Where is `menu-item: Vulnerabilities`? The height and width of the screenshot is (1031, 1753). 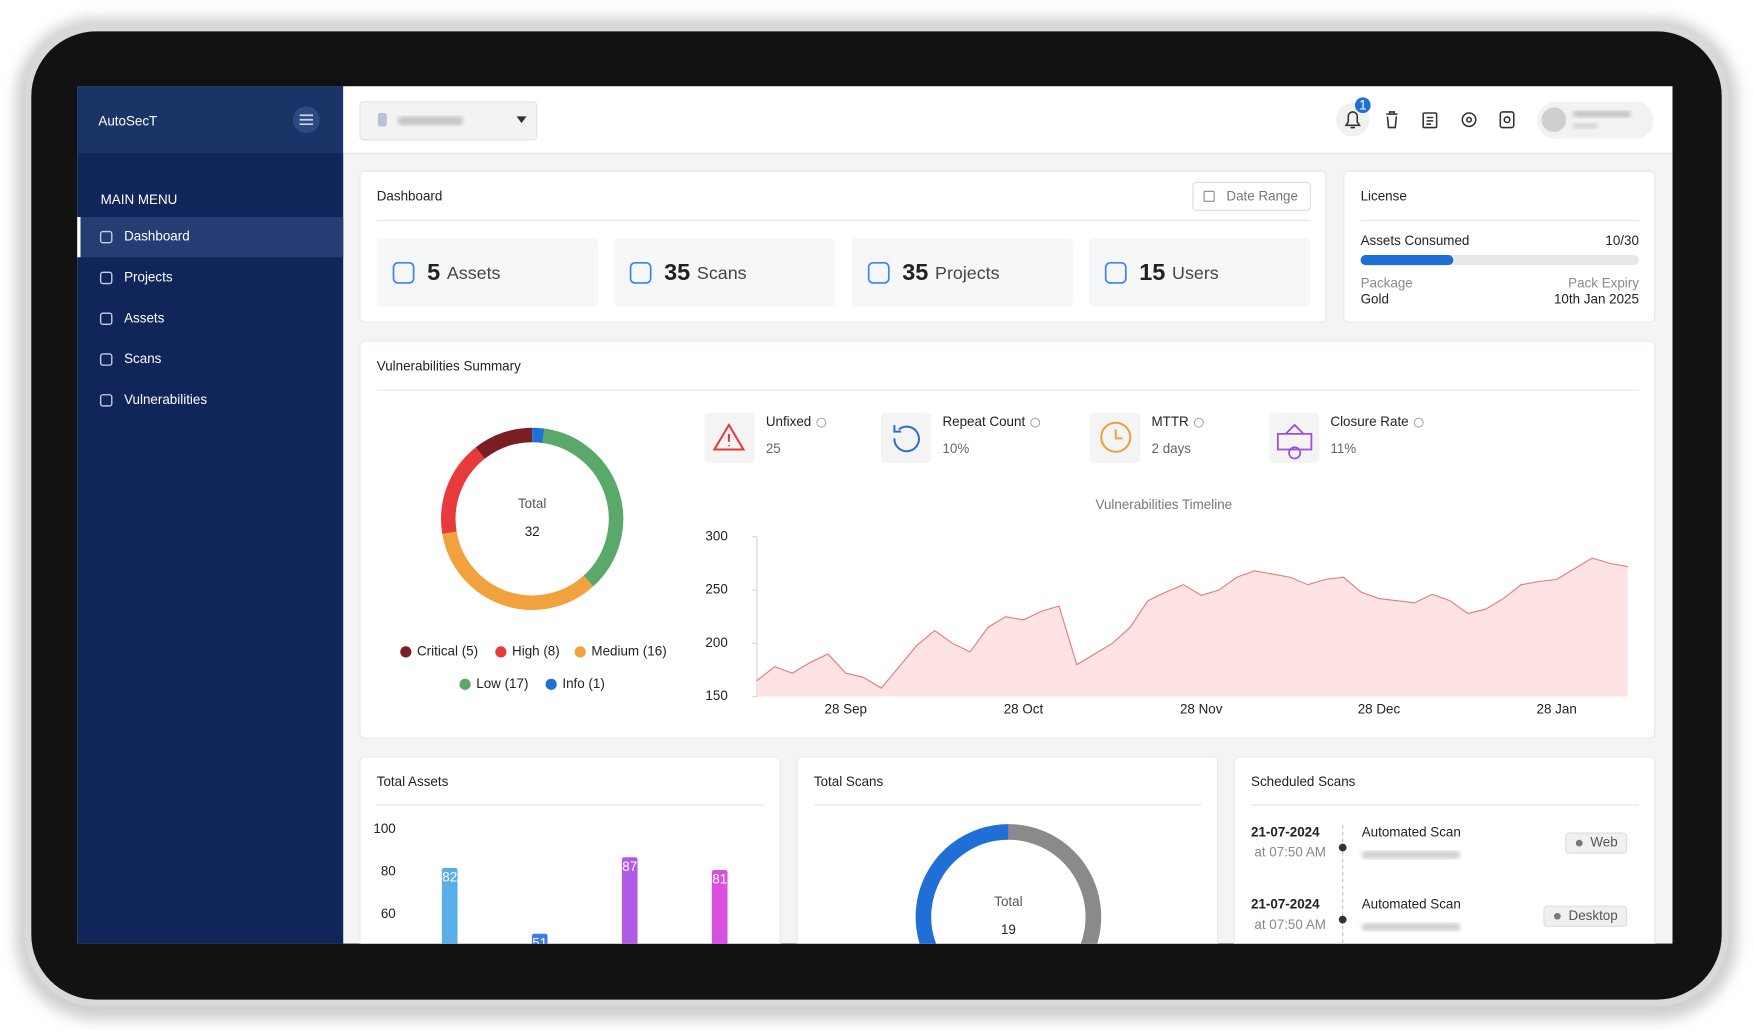
menu-item: Vulnerabilities is located at coordinates (165, 399).